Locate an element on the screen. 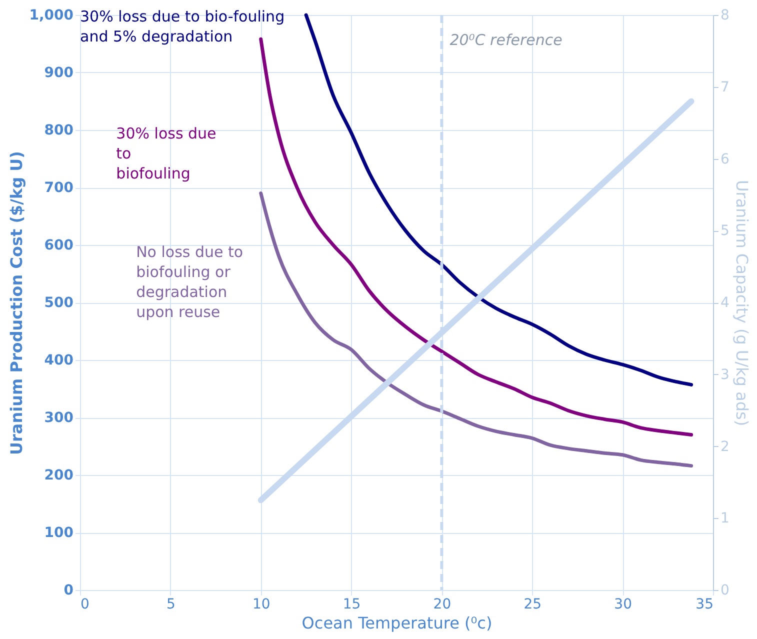 Image resolution: width=757 pixels, height=639 pixels. y-tick-label: 800 is located at coordinates (59, 130).